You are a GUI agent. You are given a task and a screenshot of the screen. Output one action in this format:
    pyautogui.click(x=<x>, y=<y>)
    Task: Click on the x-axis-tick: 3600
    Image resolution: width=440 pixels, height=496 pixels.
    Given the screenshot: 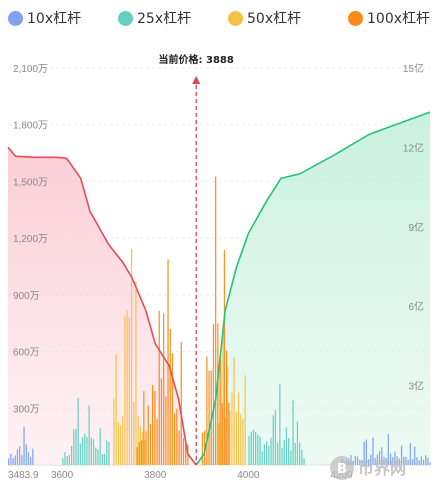 What is the action you would take?
    pyautogui.click(x=62, y=475)
    